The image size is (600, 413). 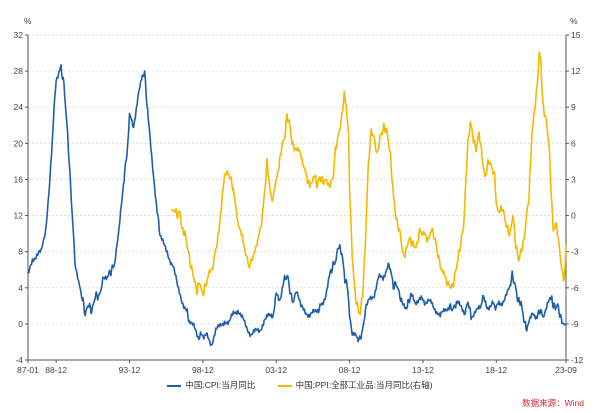 I want to click on left-tick-label: 8, so click(x=20, y=252).